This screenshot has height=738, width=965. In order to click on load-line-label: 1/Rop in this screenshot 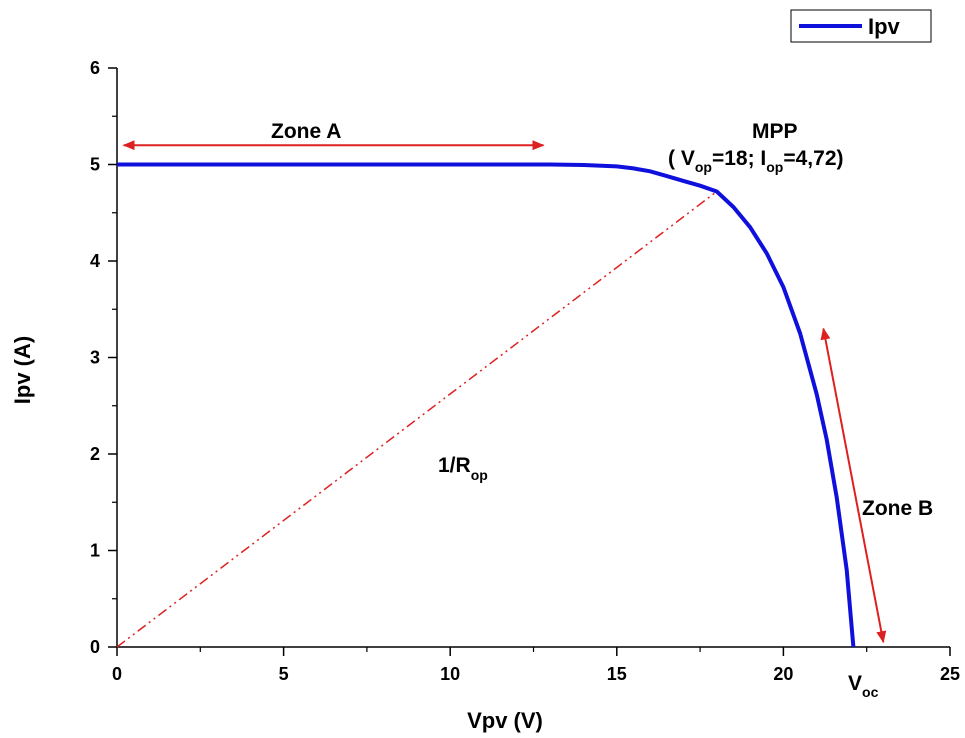, I will do `click(463, 468)`.